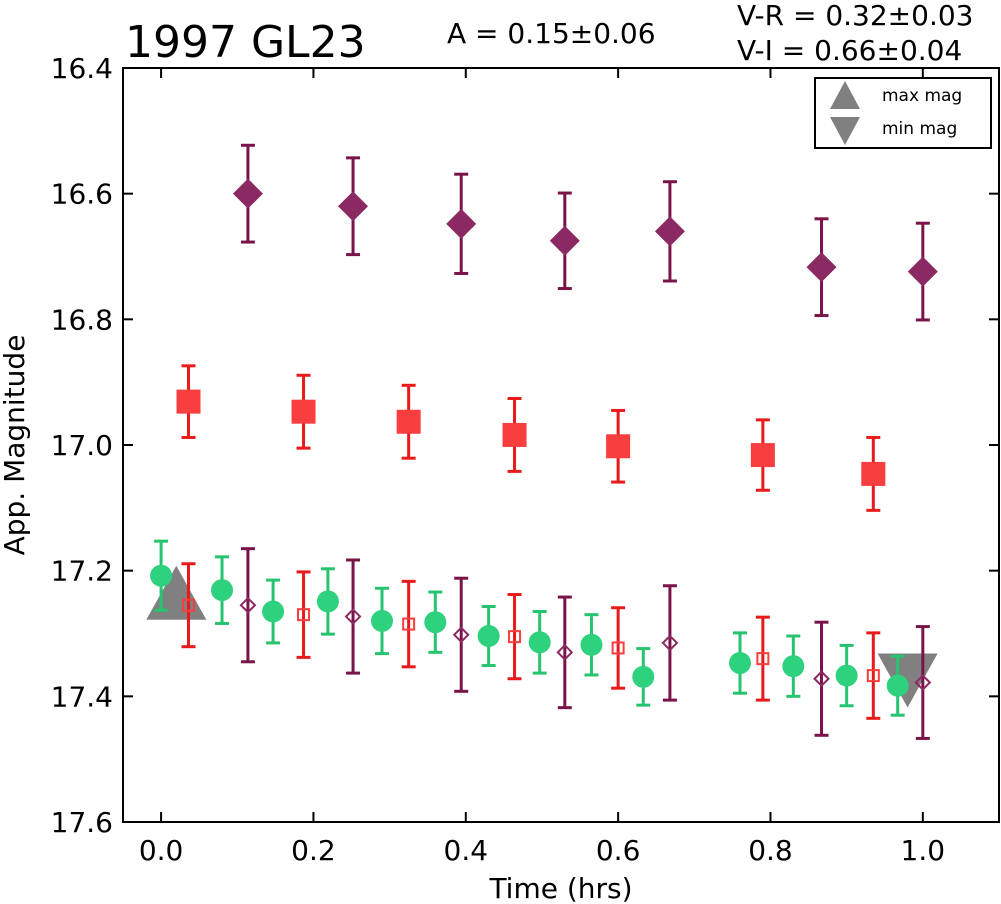  I want to click on x-axis-label: Time (hrs), so click(560, 888).